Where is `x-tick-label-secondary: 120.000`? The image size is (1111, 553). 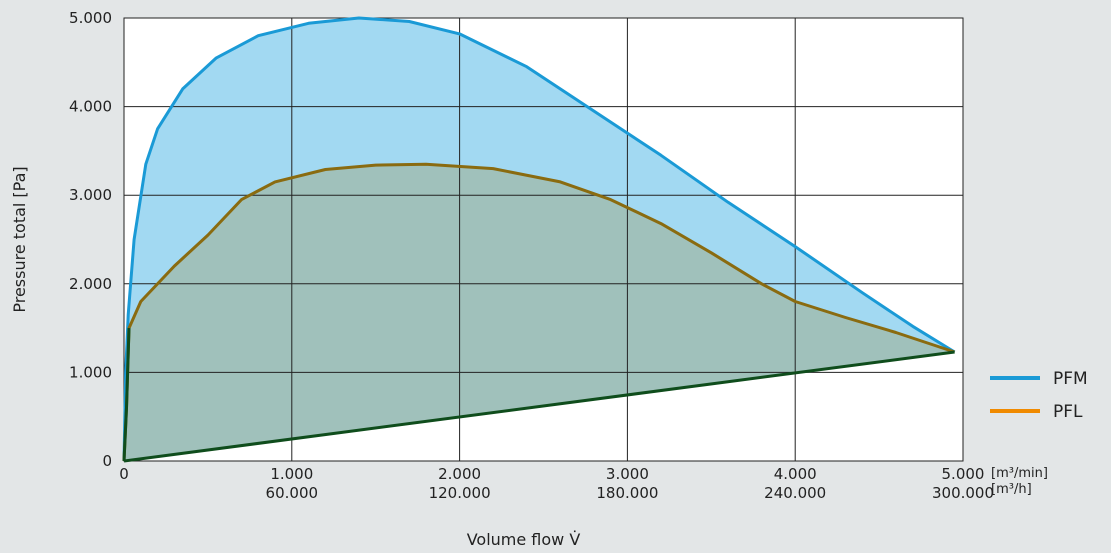 x-tick-label-secondary: 120.000 is located at coordinates (460, 493).